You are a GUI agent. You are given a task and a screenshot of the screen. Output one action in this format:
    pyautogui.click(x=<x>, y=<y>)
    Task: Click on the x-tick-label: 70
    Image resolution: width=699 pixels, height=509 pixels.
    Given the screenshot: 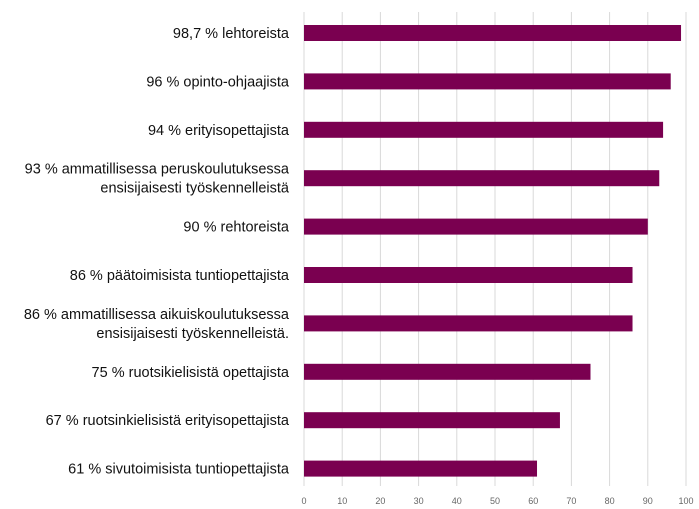 What is the action you would take?
    pyautogui.click(x=571, y=501)
    